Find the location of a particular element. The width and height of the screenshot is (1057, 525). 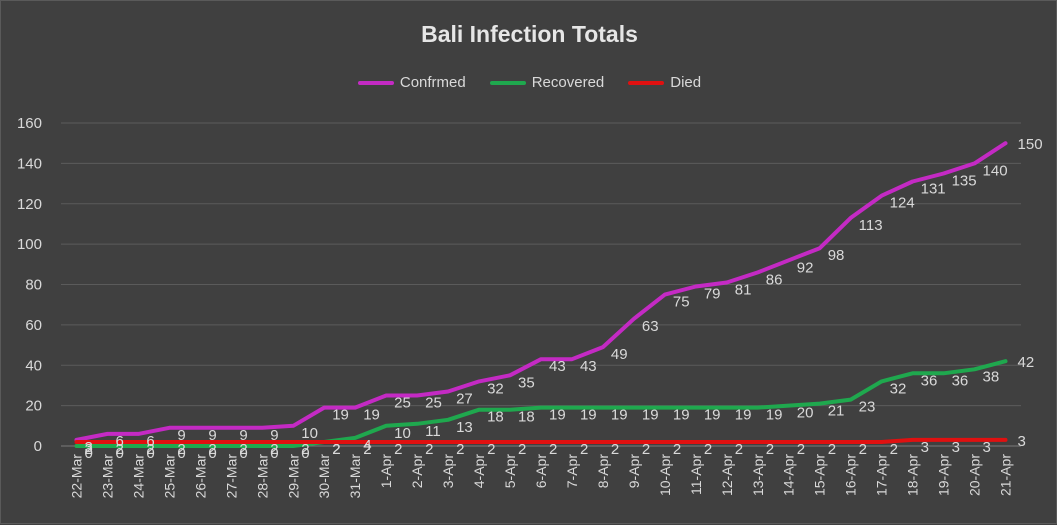

data-label: 6 is located at coordinates (119, 441).